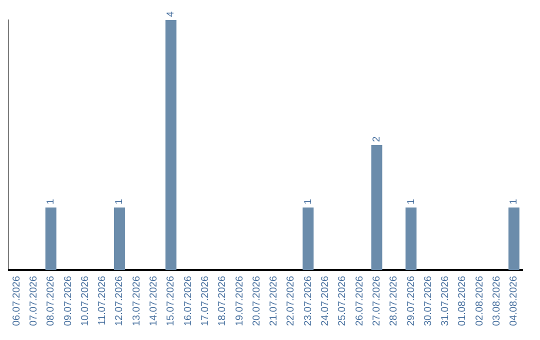 This screenshot has width=540, height=340. Describe the element at coordinates (326, 301) in the screenshot. I see `x-tick-label: 24.07.2026` at that location.